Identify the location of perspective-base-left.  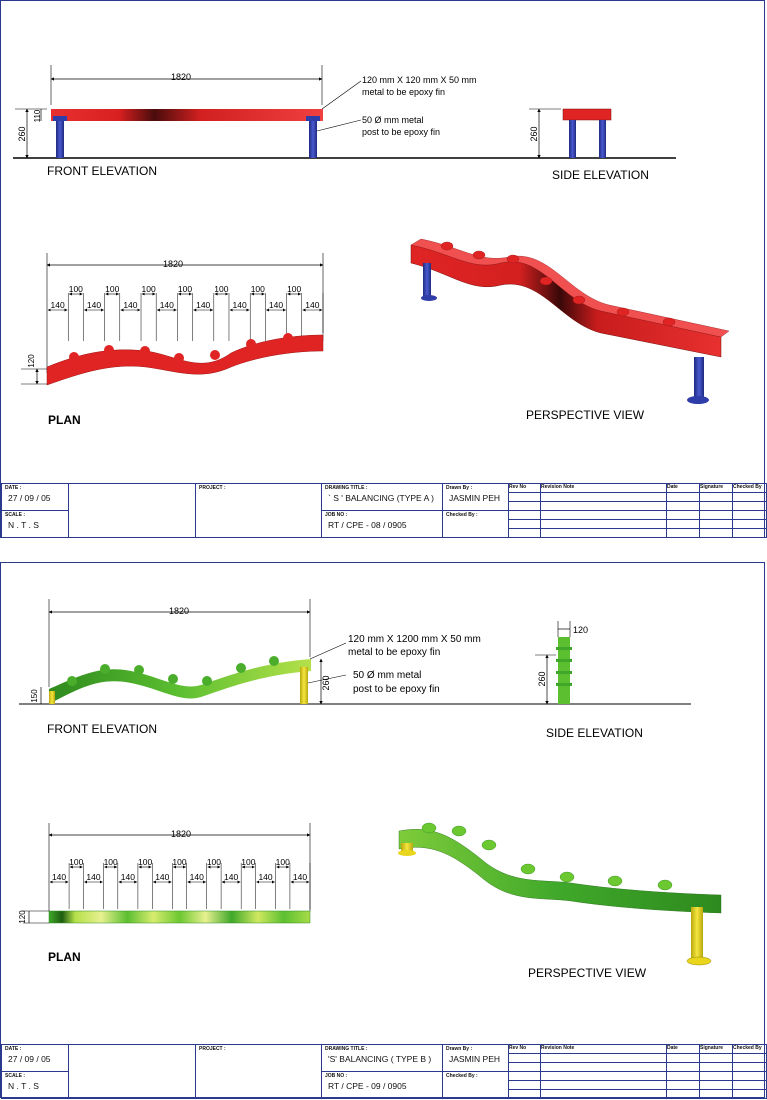
(429, 298).